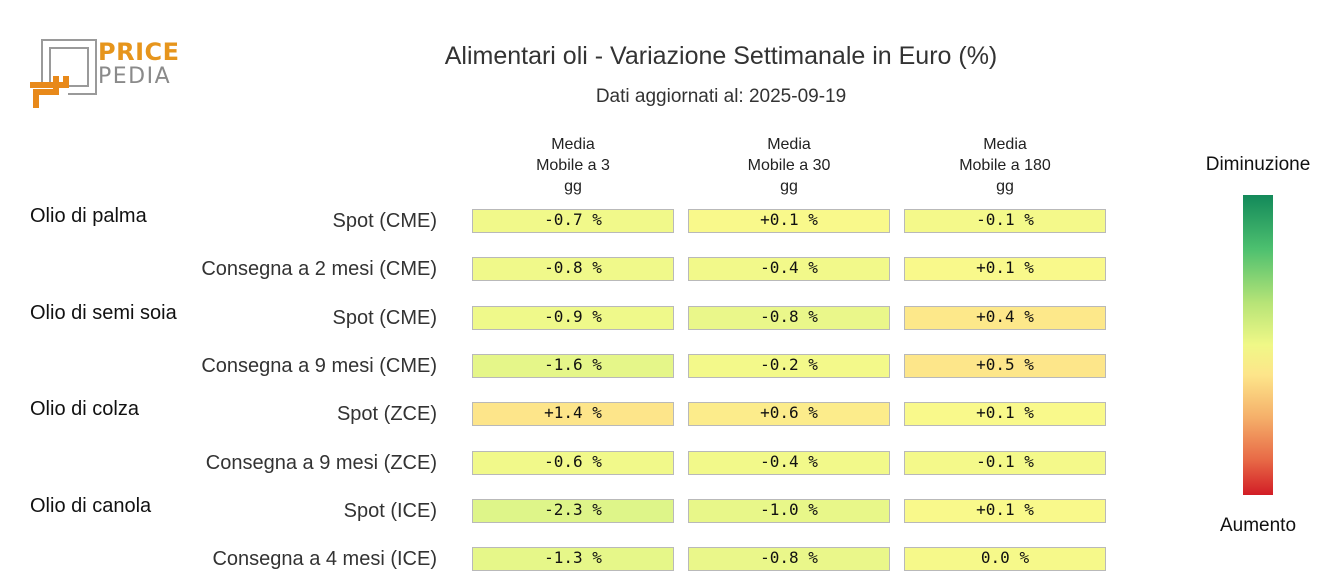 The width and height of the screenshot is (1320, 571). What do you see at coordinates (573, 510) in the screenshot?
I see `heatmap-cell: -2.3 %` at bounding box center [573, 510].